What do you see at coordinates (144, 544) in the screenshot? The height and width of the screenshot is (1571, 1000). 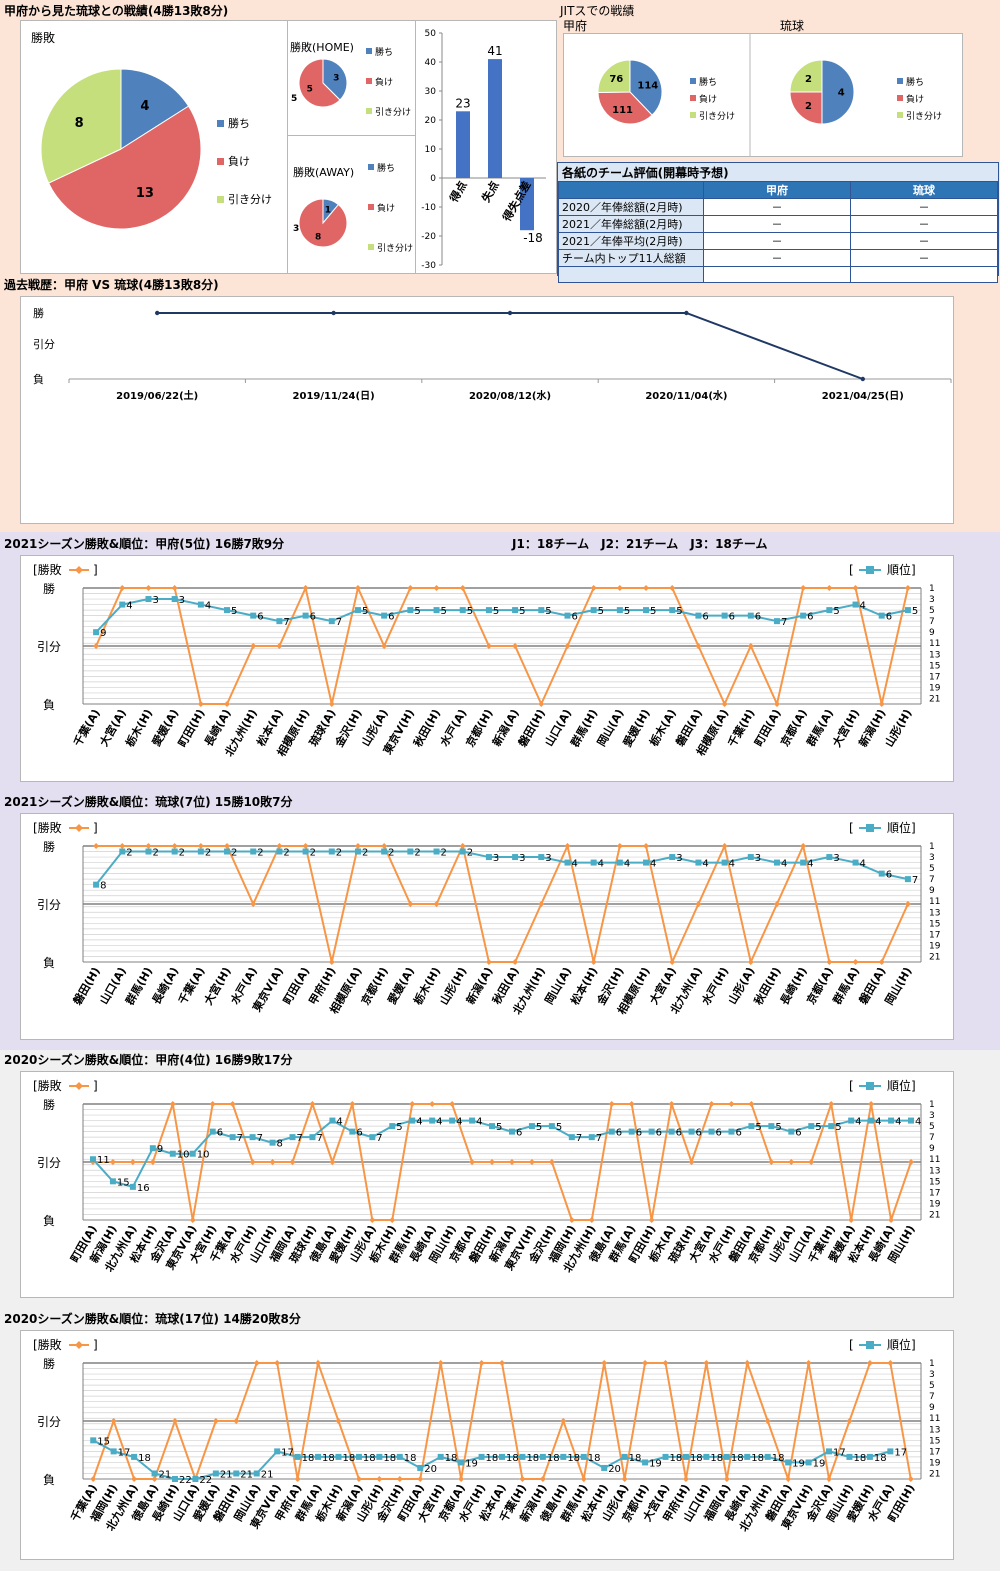 I see `season-2021-kofu-title: 2021シーズン勝敗&順位：甲府(5位) 16勝7敗9分` at bounding box center [144, 544].